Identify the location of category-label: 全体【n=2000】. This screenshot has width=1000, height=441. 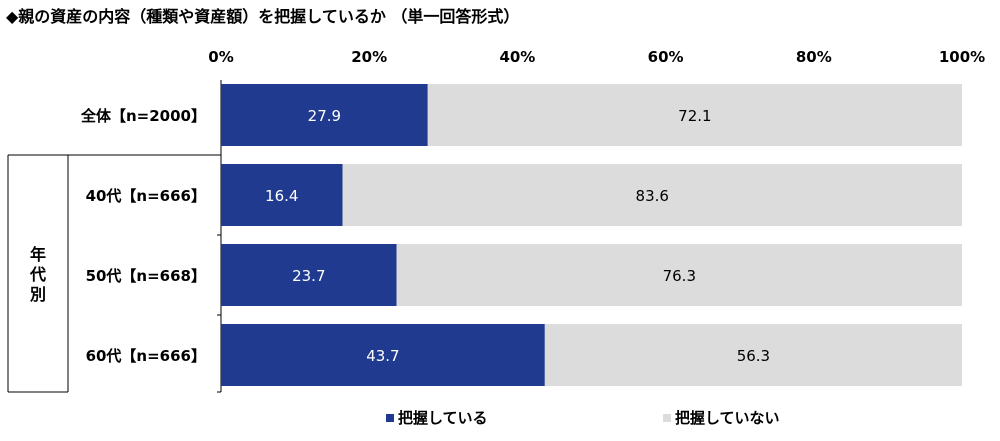
(143, 116).